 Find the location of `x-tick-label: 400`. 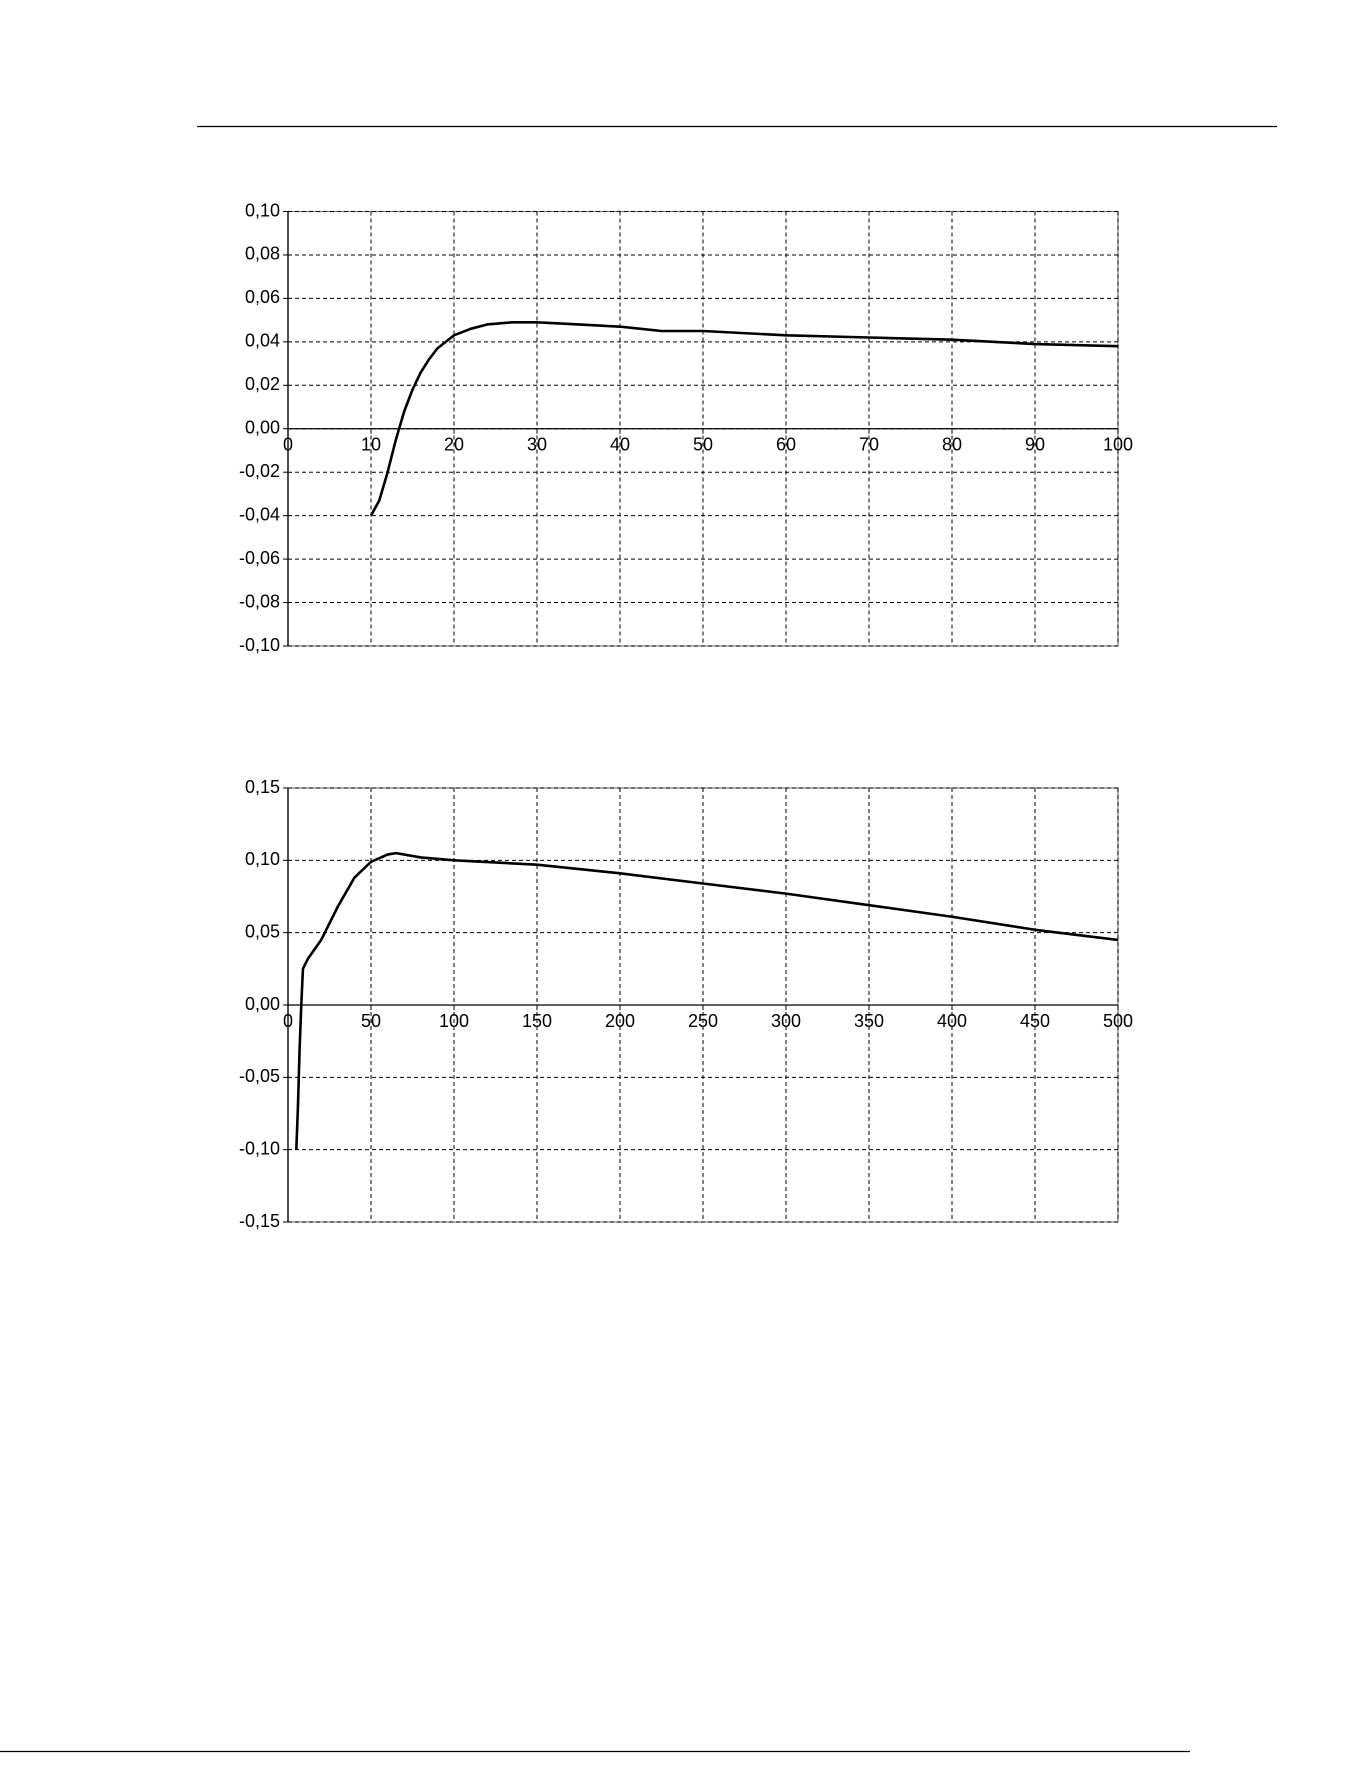

x-tick-label: 400 is located at coordinates (952, 1021).